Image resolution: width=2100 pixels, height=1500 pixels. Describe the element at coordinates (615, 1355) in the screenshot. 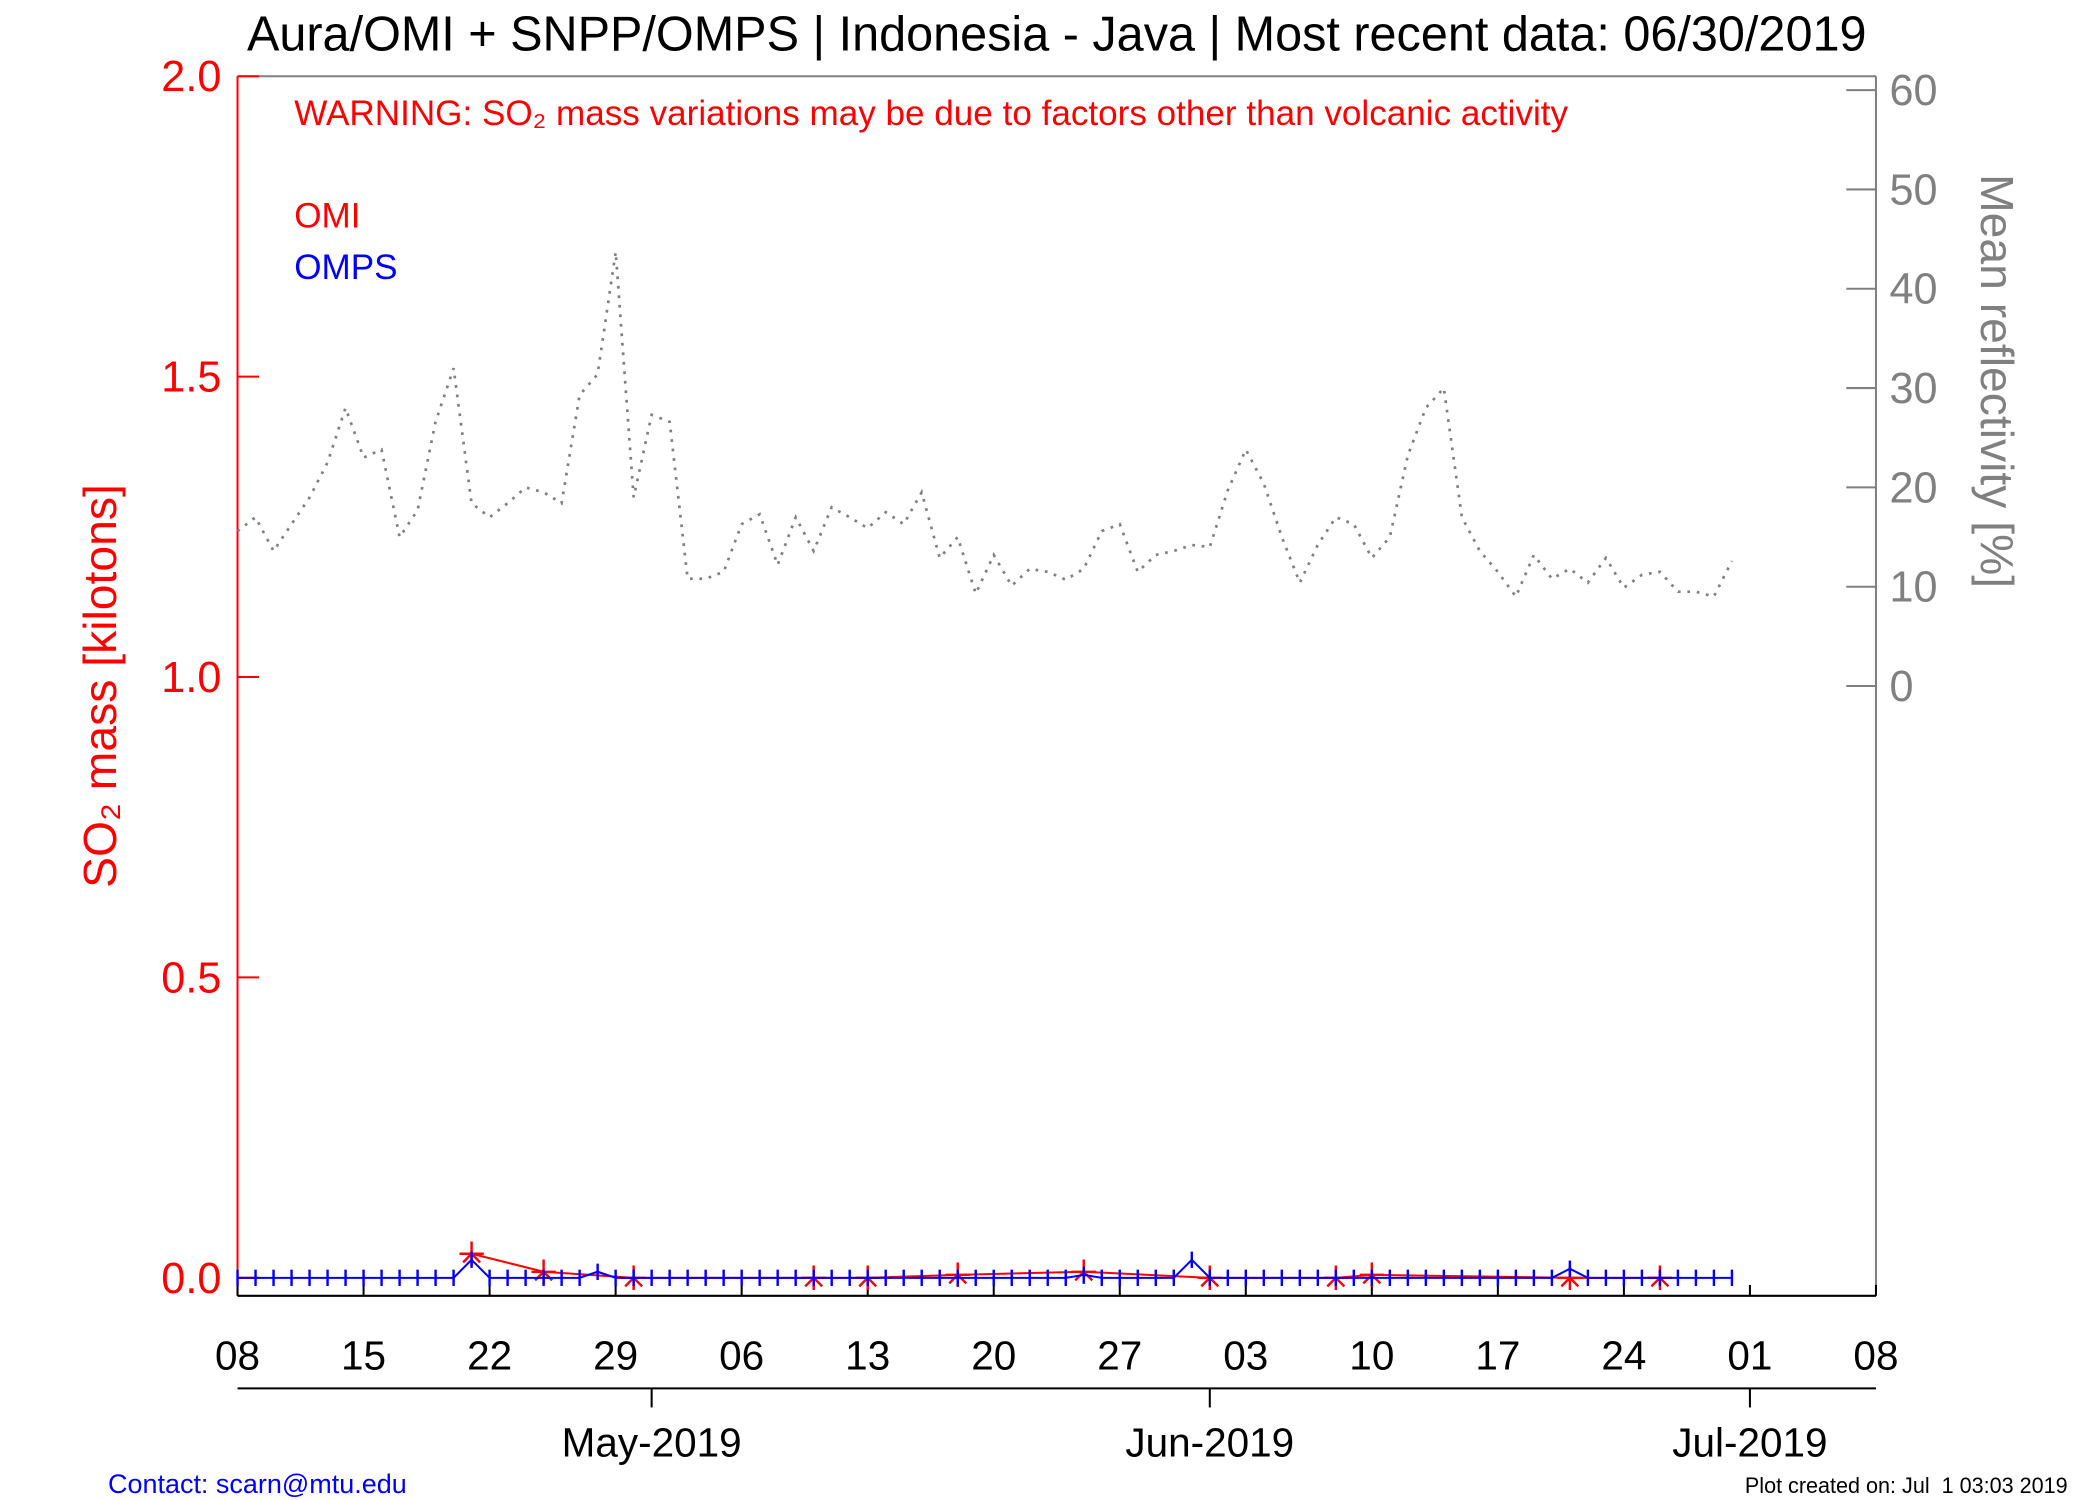

I see `x-tick-label: 29` at that location.